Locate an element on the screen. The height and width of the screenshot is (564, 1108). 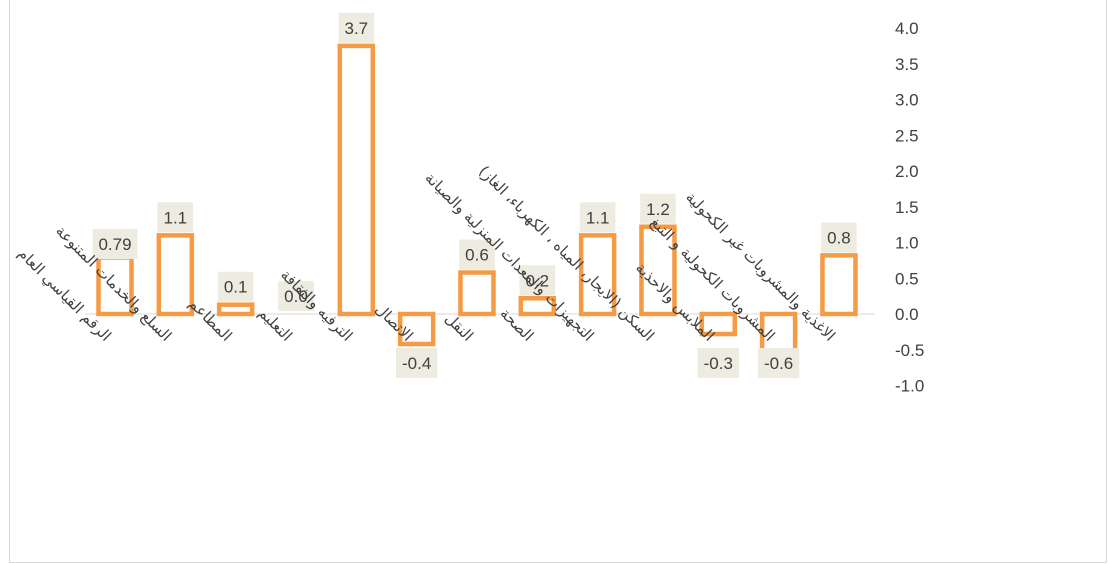
y-tick-label: 1.0 is located at coordinates (907, 243).